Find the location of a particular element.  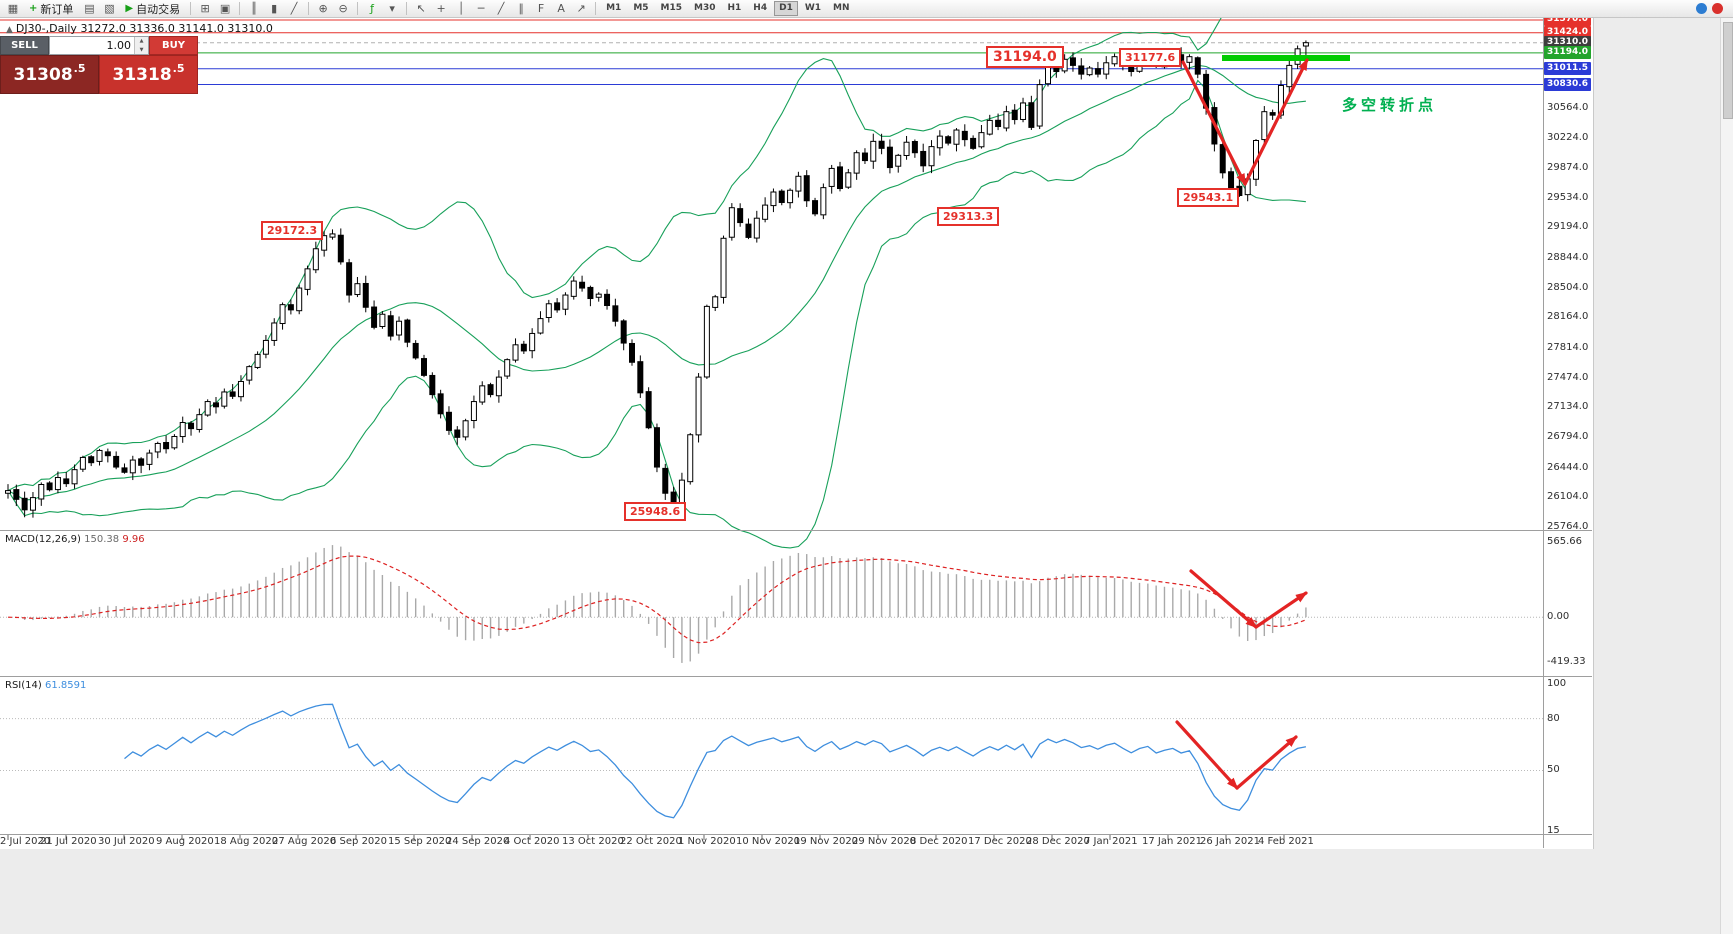

vertical-line-icon: │ is located at coordinates (461, 8).